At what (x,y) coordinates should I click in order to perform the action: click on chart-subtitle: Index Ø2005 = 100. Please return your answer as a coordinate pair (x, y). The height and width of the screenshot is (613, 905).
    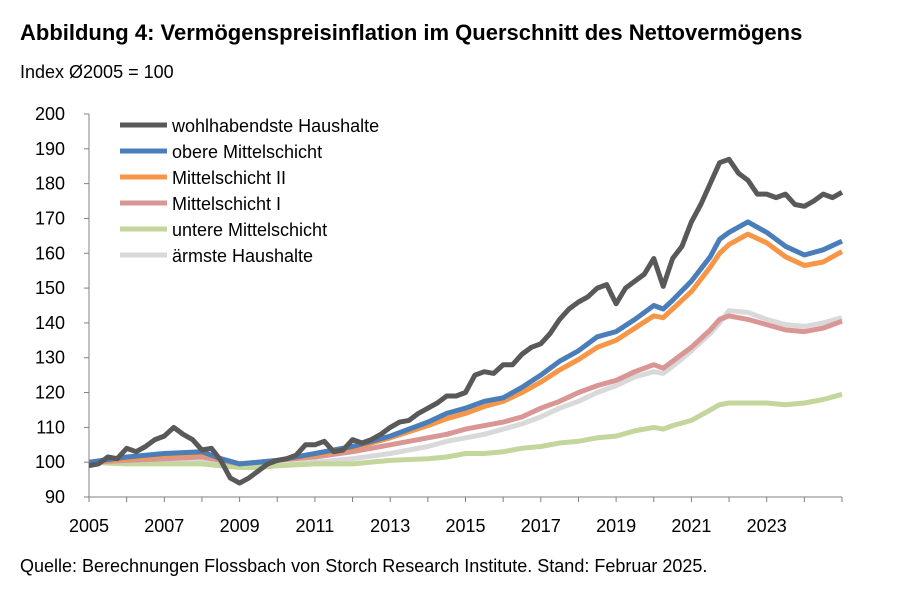
    Looking at the image, I should click on (97, 72).